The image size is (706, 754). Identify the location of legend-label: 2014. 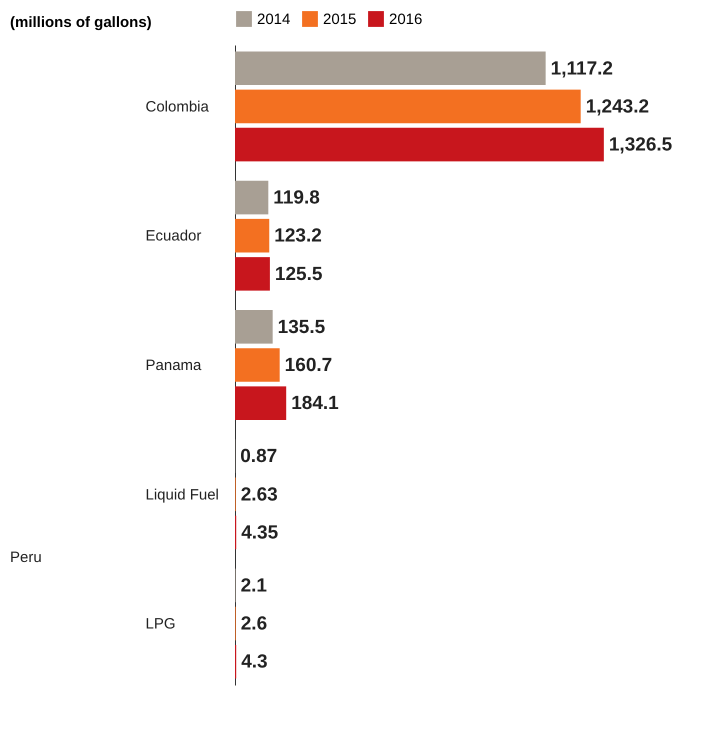
(273, 19).